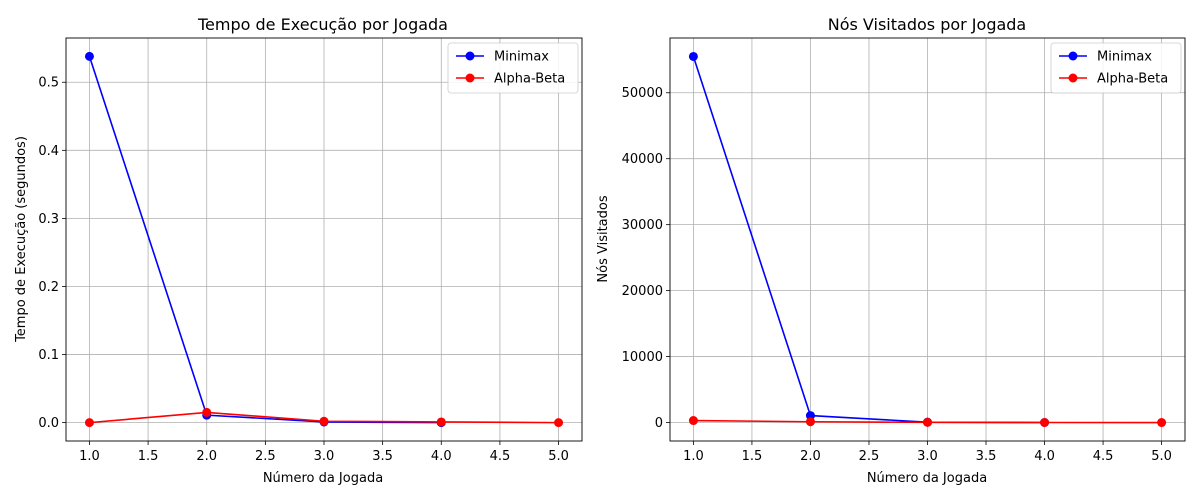 The height and width of the screenshot is (500, 1200). What do you see at coordinates (48, 287) in the screenshot?
I see `y-tick-label: 0.2` at bounding box center [48, 287].